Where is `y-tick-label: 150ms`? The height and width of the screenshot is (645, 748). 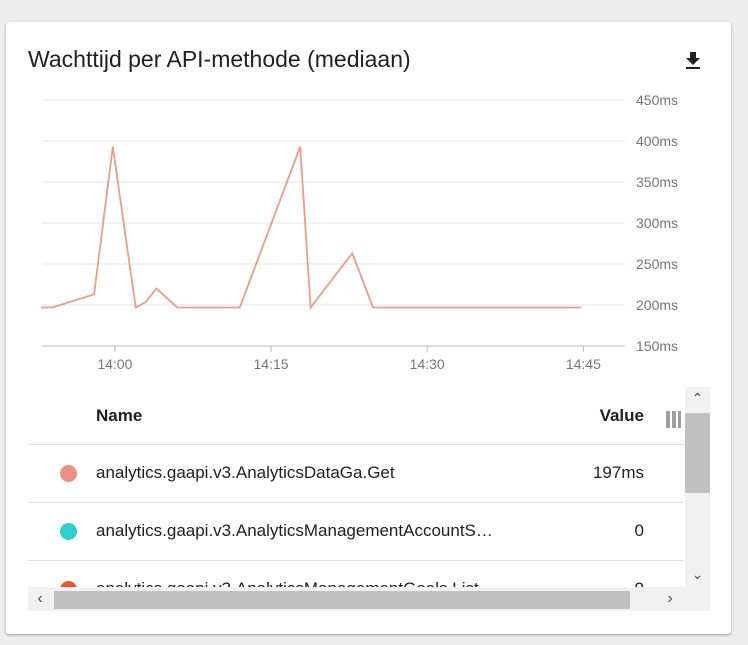
y-tick-label: 150ms is located at coordinates (657, 346).